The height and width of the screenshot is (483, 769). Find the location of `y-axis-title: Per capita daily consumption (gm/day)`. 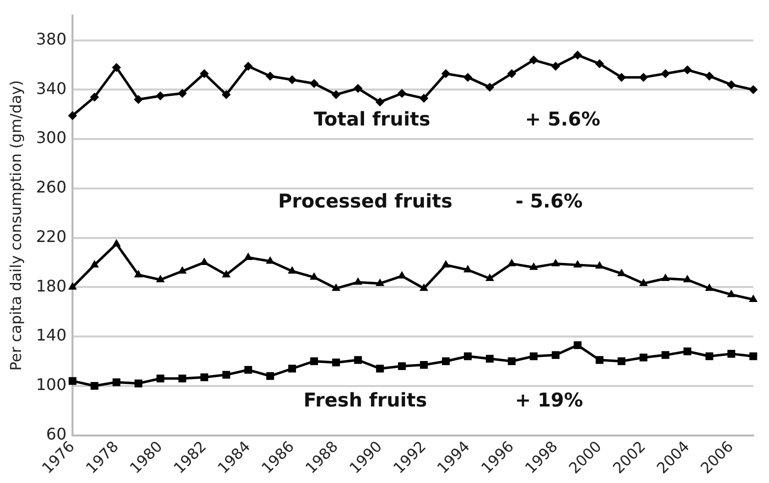

y-axis-title: Per capita daily consumption (gm/day) is located at coordinates (15, 225).